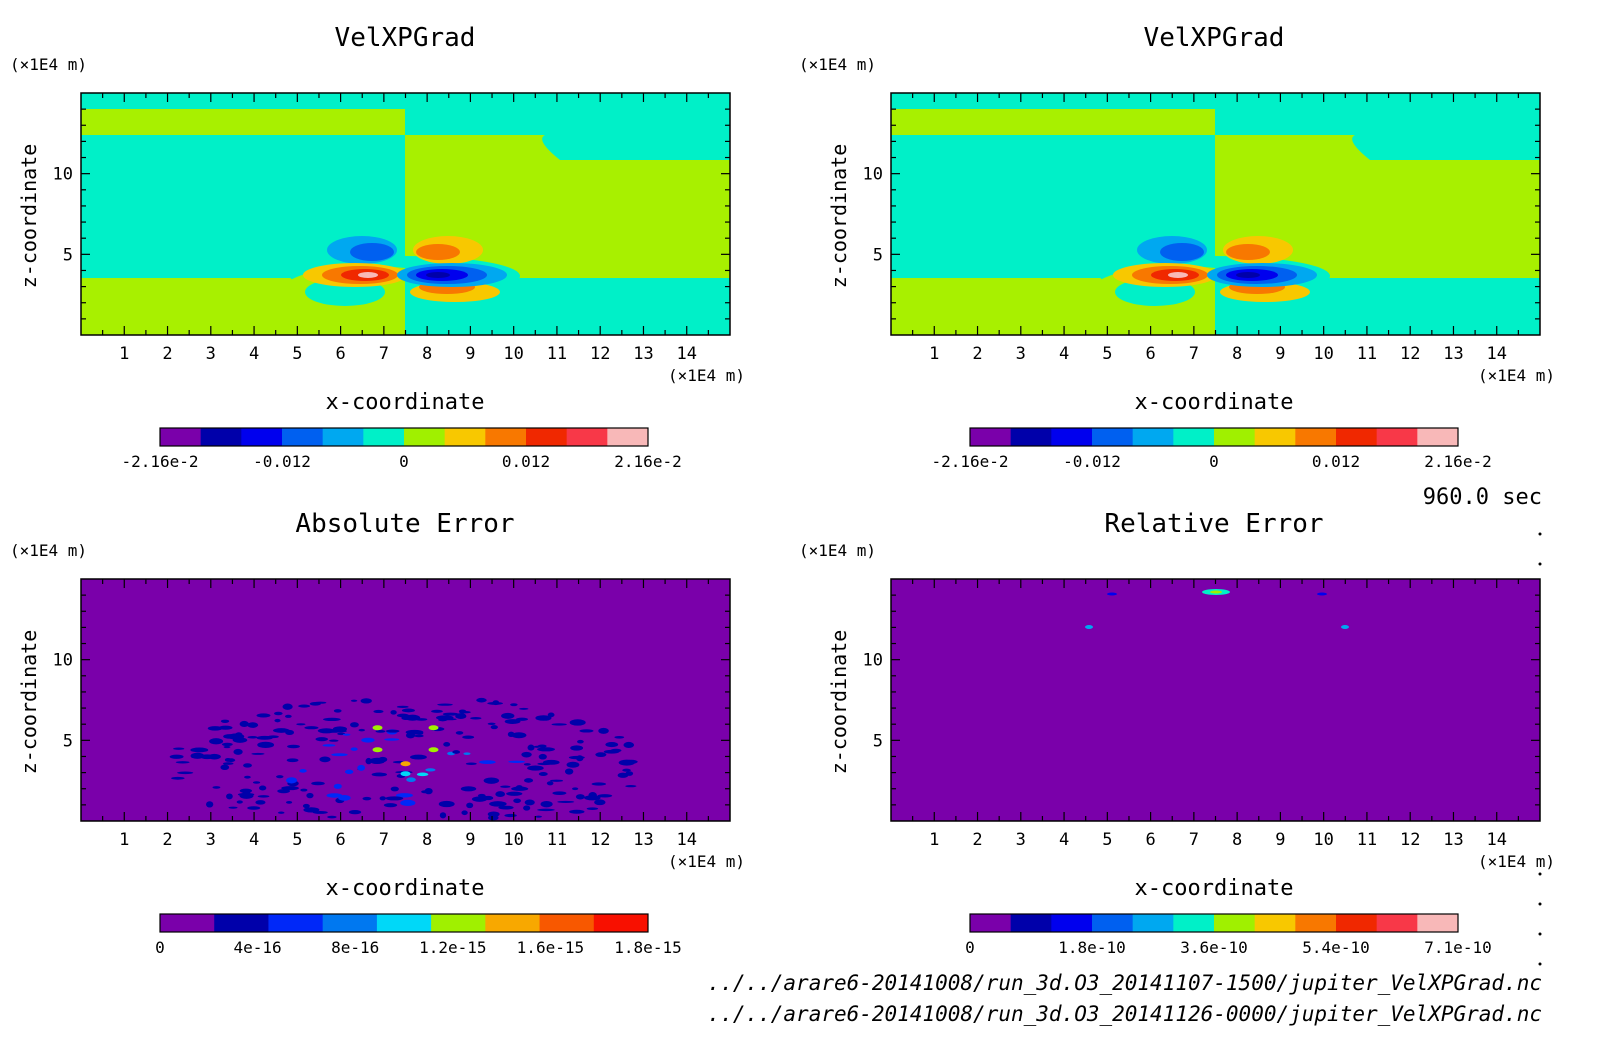 The image size is (1604, 1054). Describe the element at coordinates (1215, 101) in the screenshot. I see `field-band-top` at that location.